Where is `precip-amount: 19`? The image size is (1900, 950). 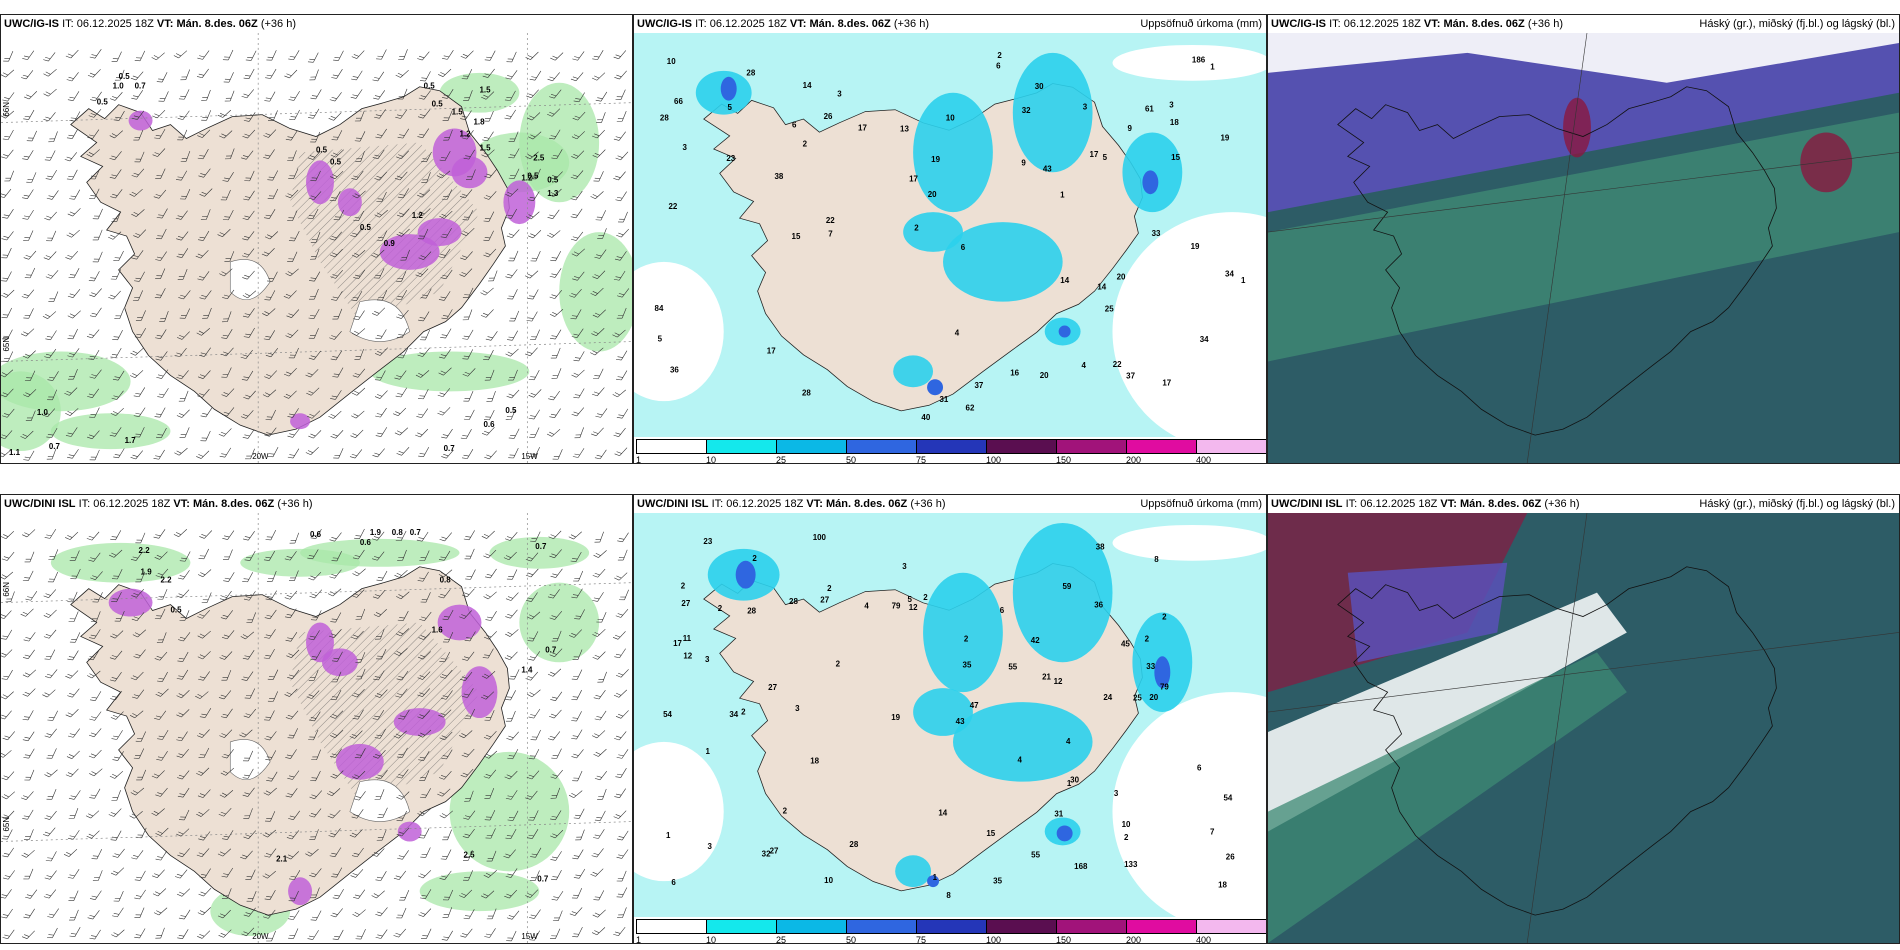 precip-amount: 19 is located at coordinates (1225, 138).